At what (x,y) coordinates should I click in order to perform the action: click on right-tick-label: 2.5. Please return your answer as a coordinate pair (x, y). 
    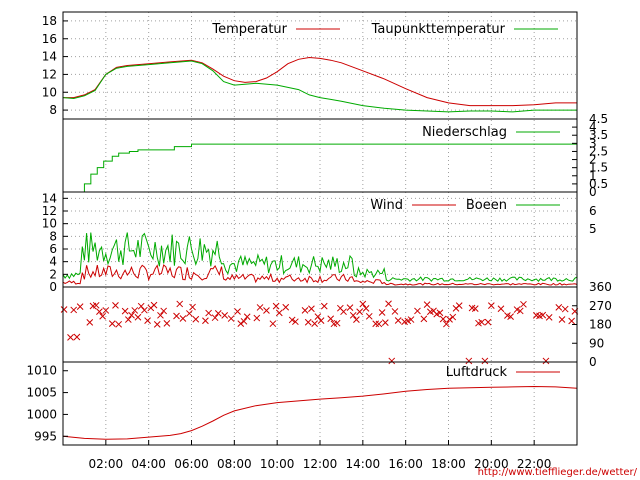
    Looking at the image, I should click on (598, 151).